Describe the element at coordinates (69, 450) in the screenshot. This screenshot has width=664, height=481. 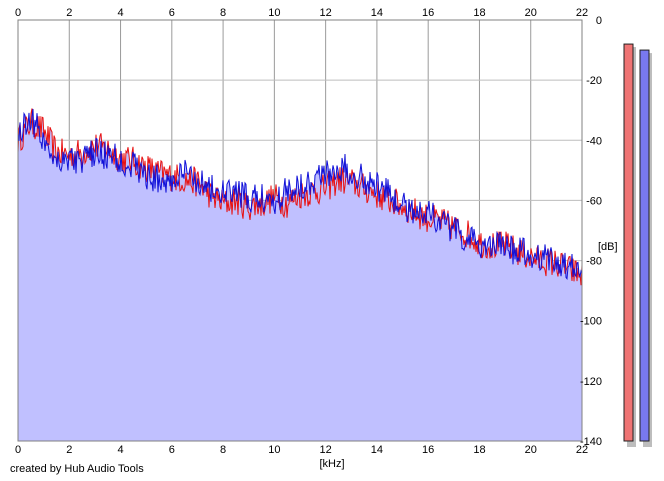
I see `x-tick-label-bottom: 2` at that location.